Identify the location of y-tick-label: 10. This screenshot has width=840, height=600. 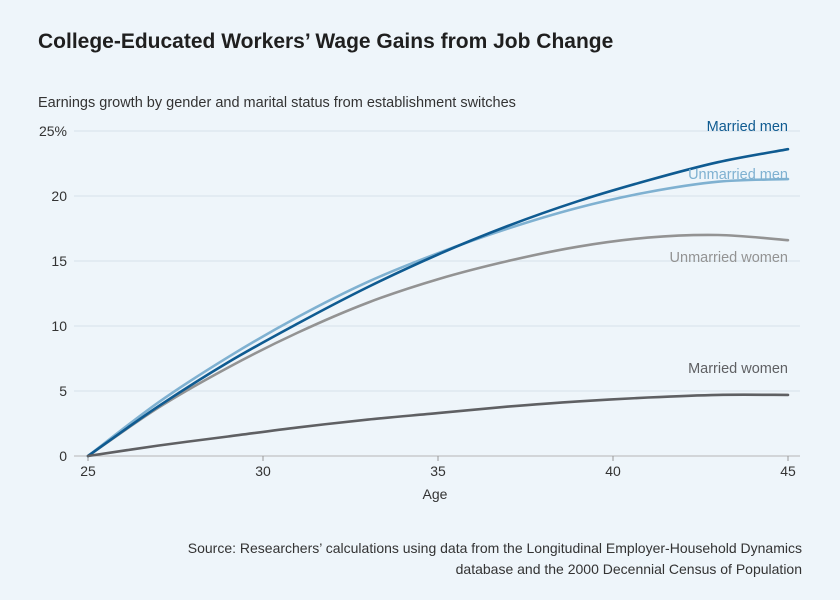
(59, 326).